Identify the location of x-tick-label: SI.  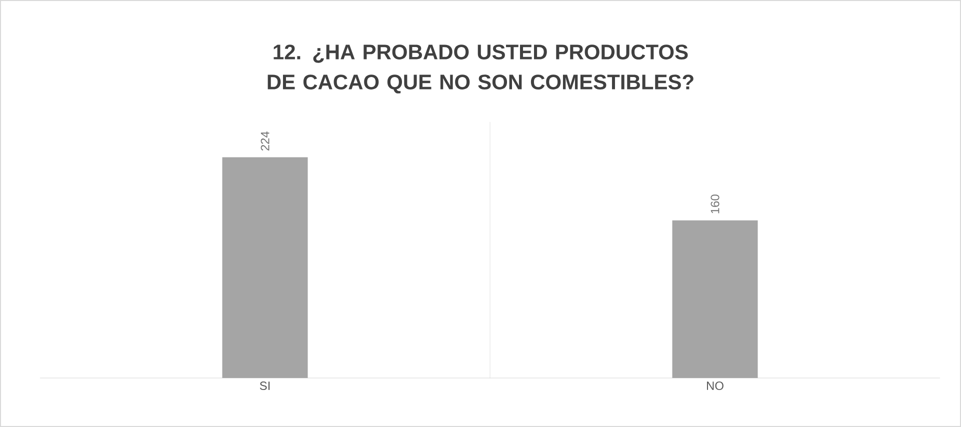
(265, 386).